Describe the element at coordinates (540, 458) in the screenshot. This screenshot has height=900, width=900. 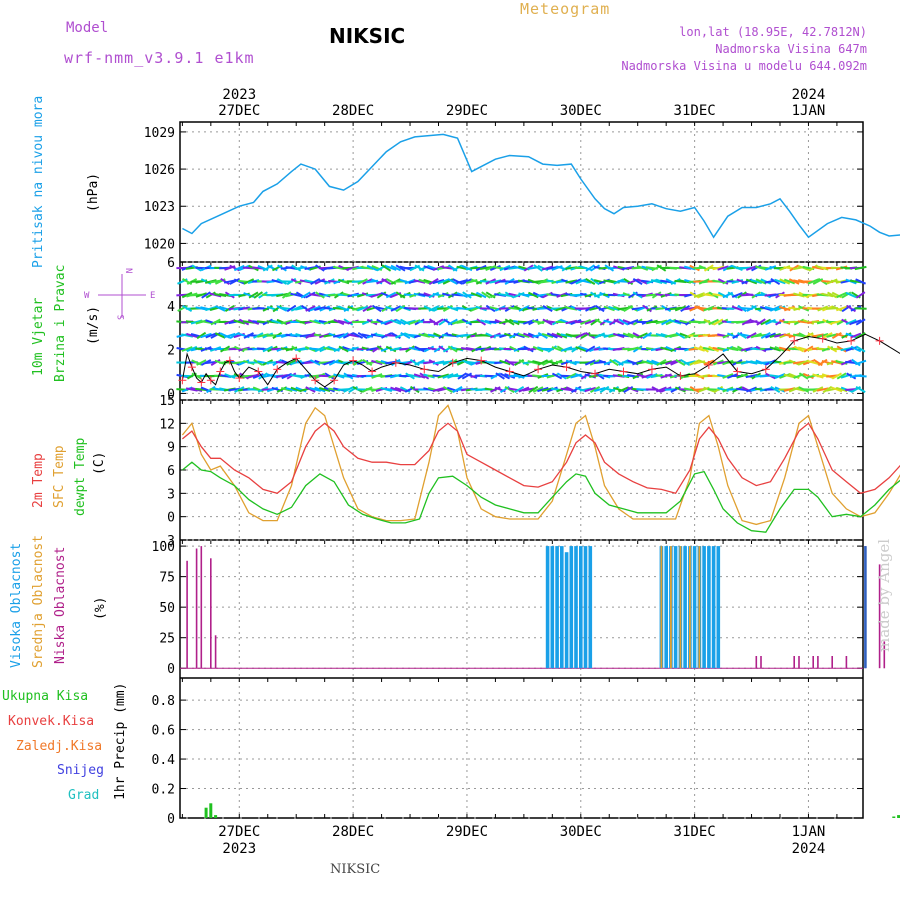
I see `temp2m-line` at that location.